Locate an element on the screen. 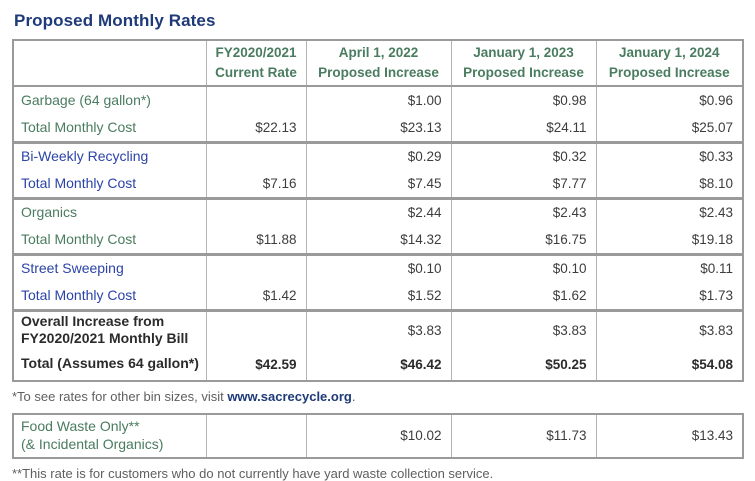 The height and width of the screenshot is (481, 755). header-april-2022: April 1, 2022 Proposed Increase is located at coordinates (378, 63).